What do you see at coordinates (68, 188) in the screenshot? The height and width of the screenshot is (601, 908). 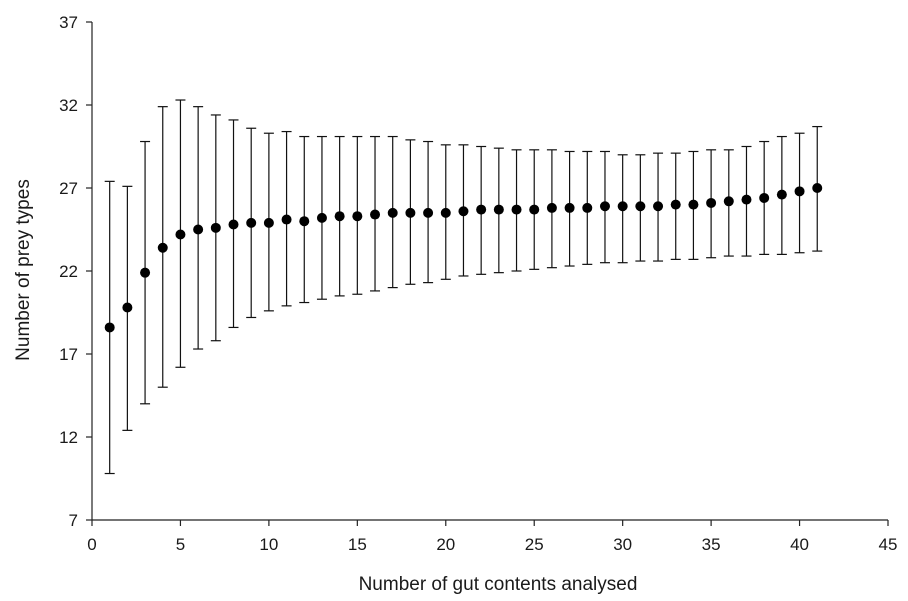 I see `y-tick-label: 27` at bounding box center [68, 188].